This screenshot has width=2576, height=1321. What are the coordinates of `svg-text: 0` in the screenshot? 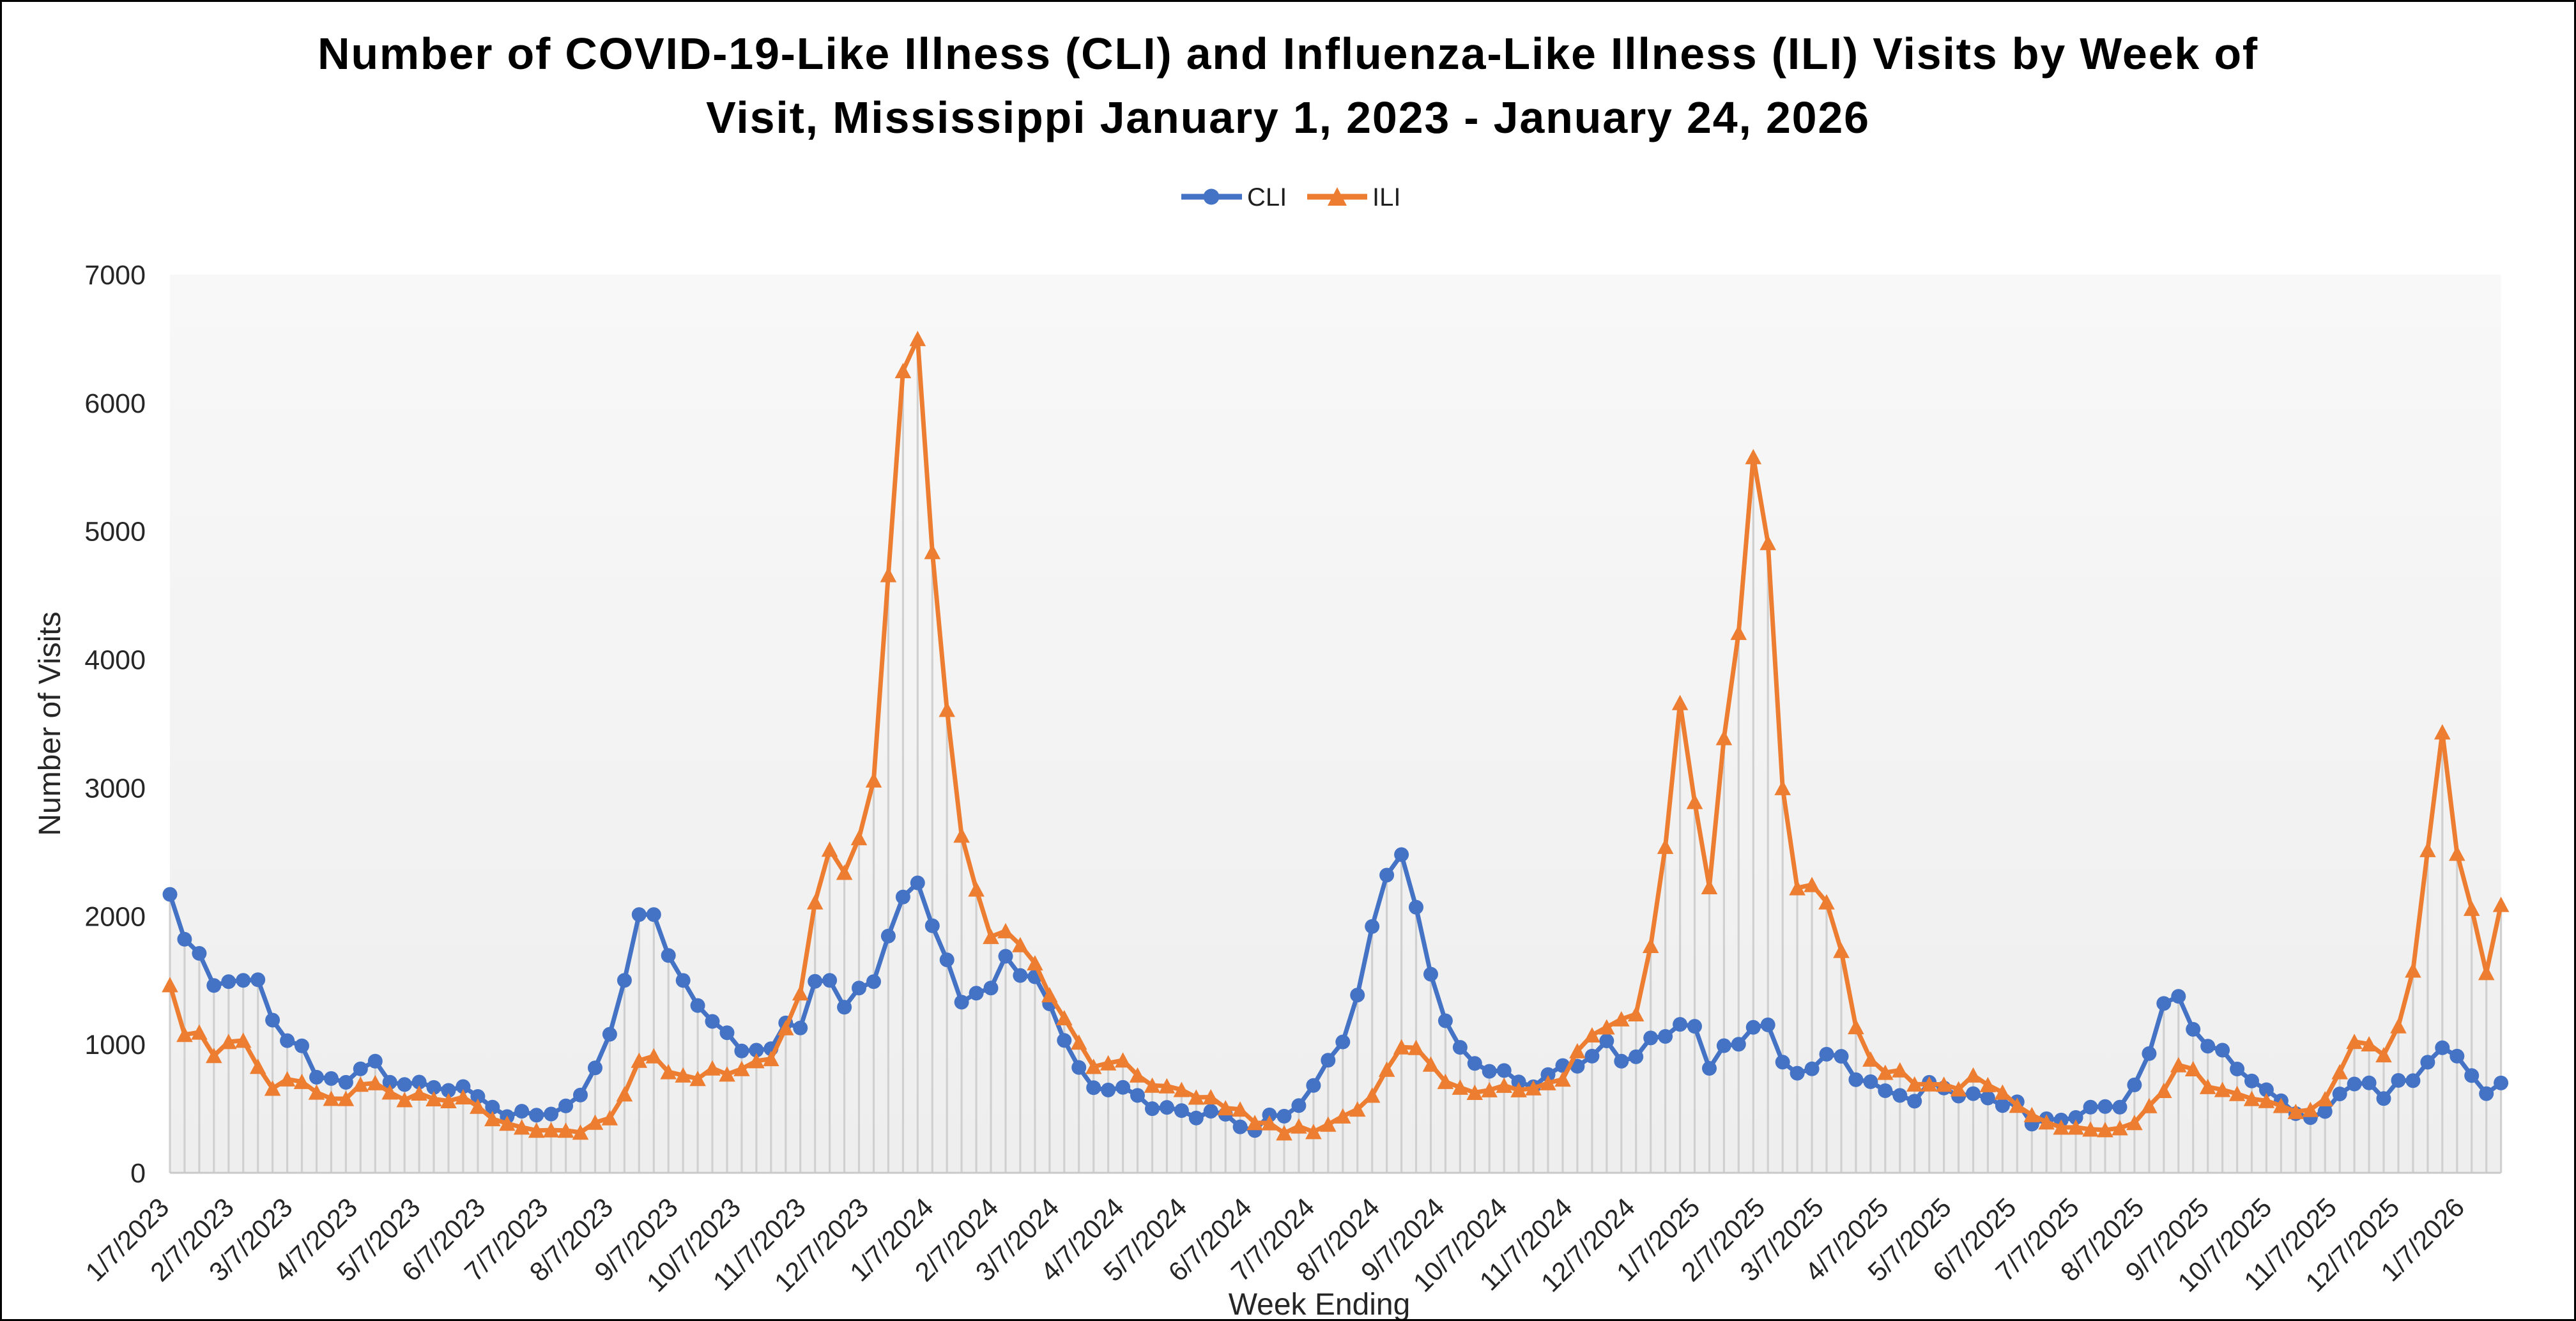 It's located at (138, 1173).